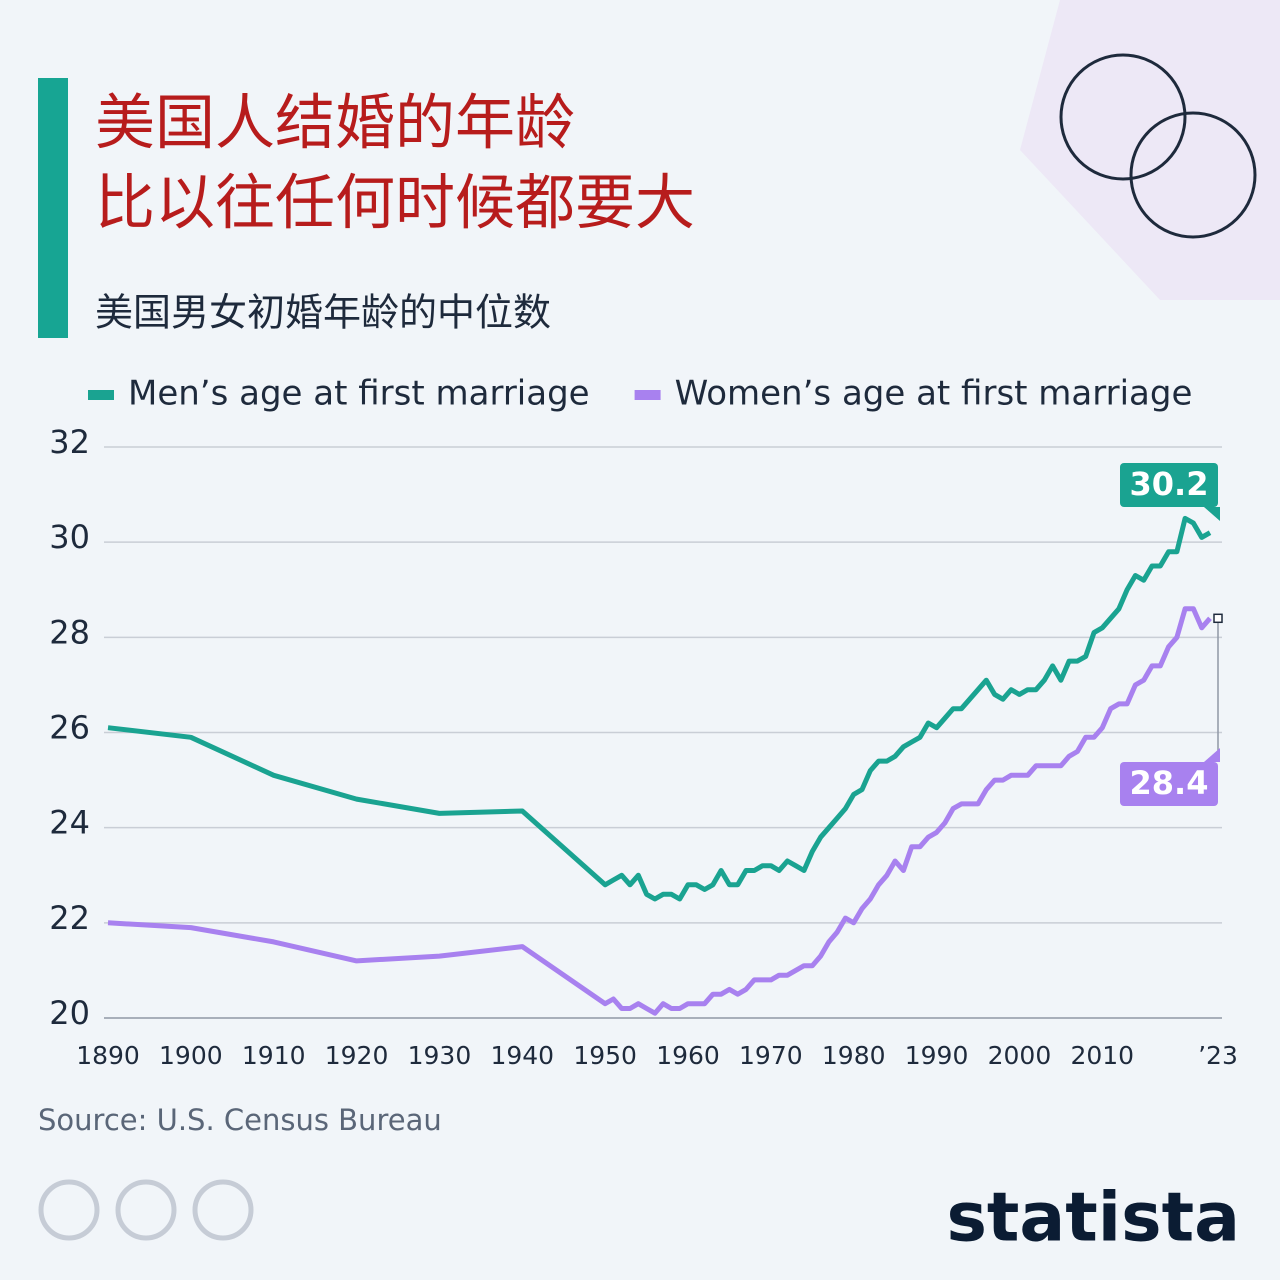 This screenshot has width=1280, height=1280. What do you see at coordinates (522, 1055) in the screenshot?
I see `x-tick-label: 1940` at bounding box center [522, 1055].